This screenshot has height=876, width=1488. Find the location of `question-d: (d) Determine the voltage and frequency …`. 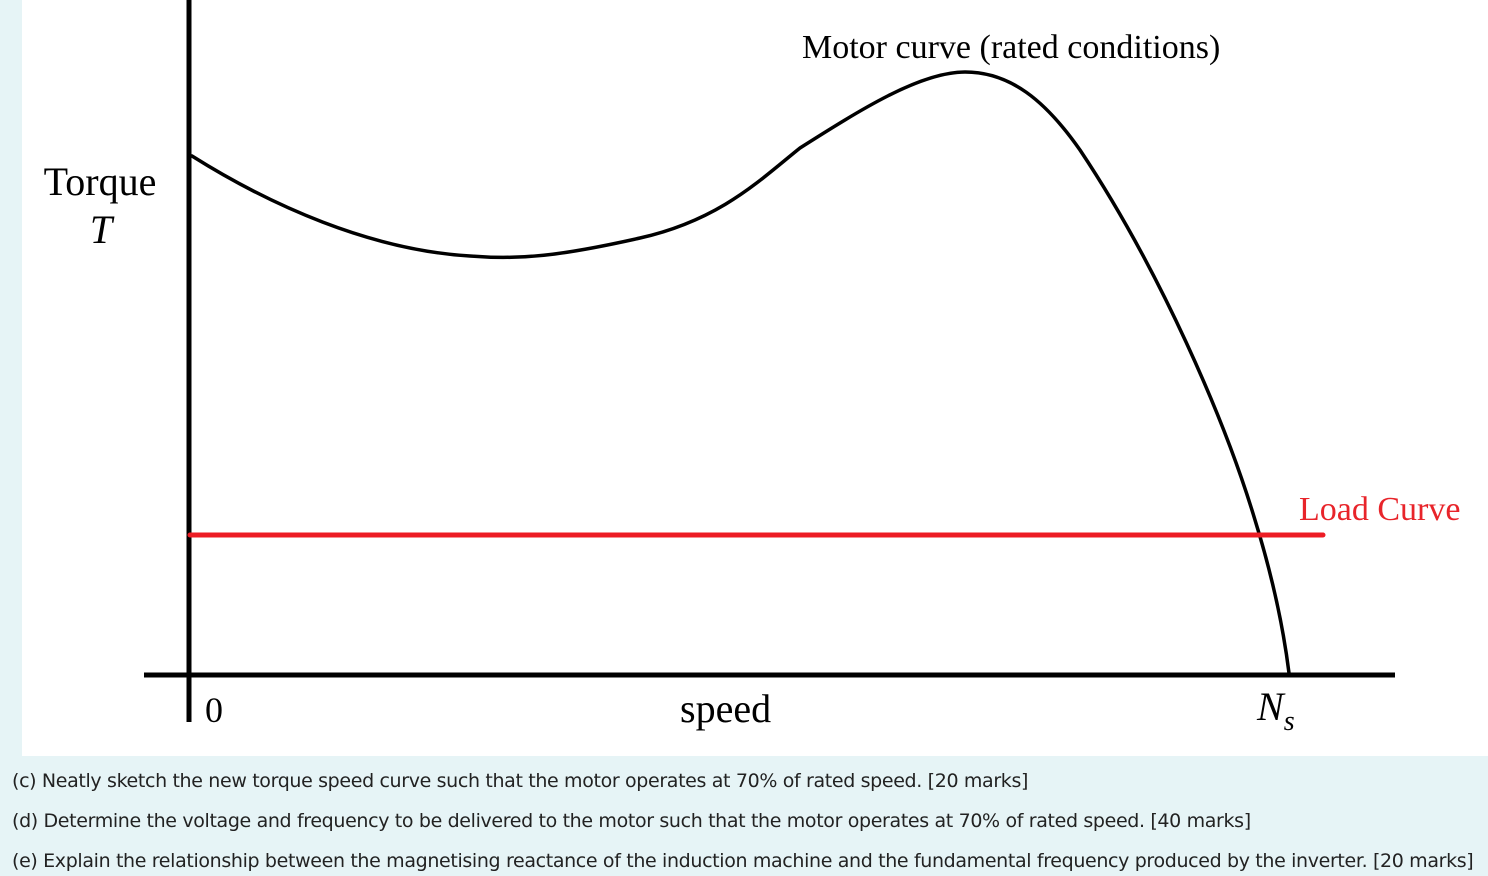

question-d: (d) Determine the voltage and frequency … is located at coordinates (631, 821).